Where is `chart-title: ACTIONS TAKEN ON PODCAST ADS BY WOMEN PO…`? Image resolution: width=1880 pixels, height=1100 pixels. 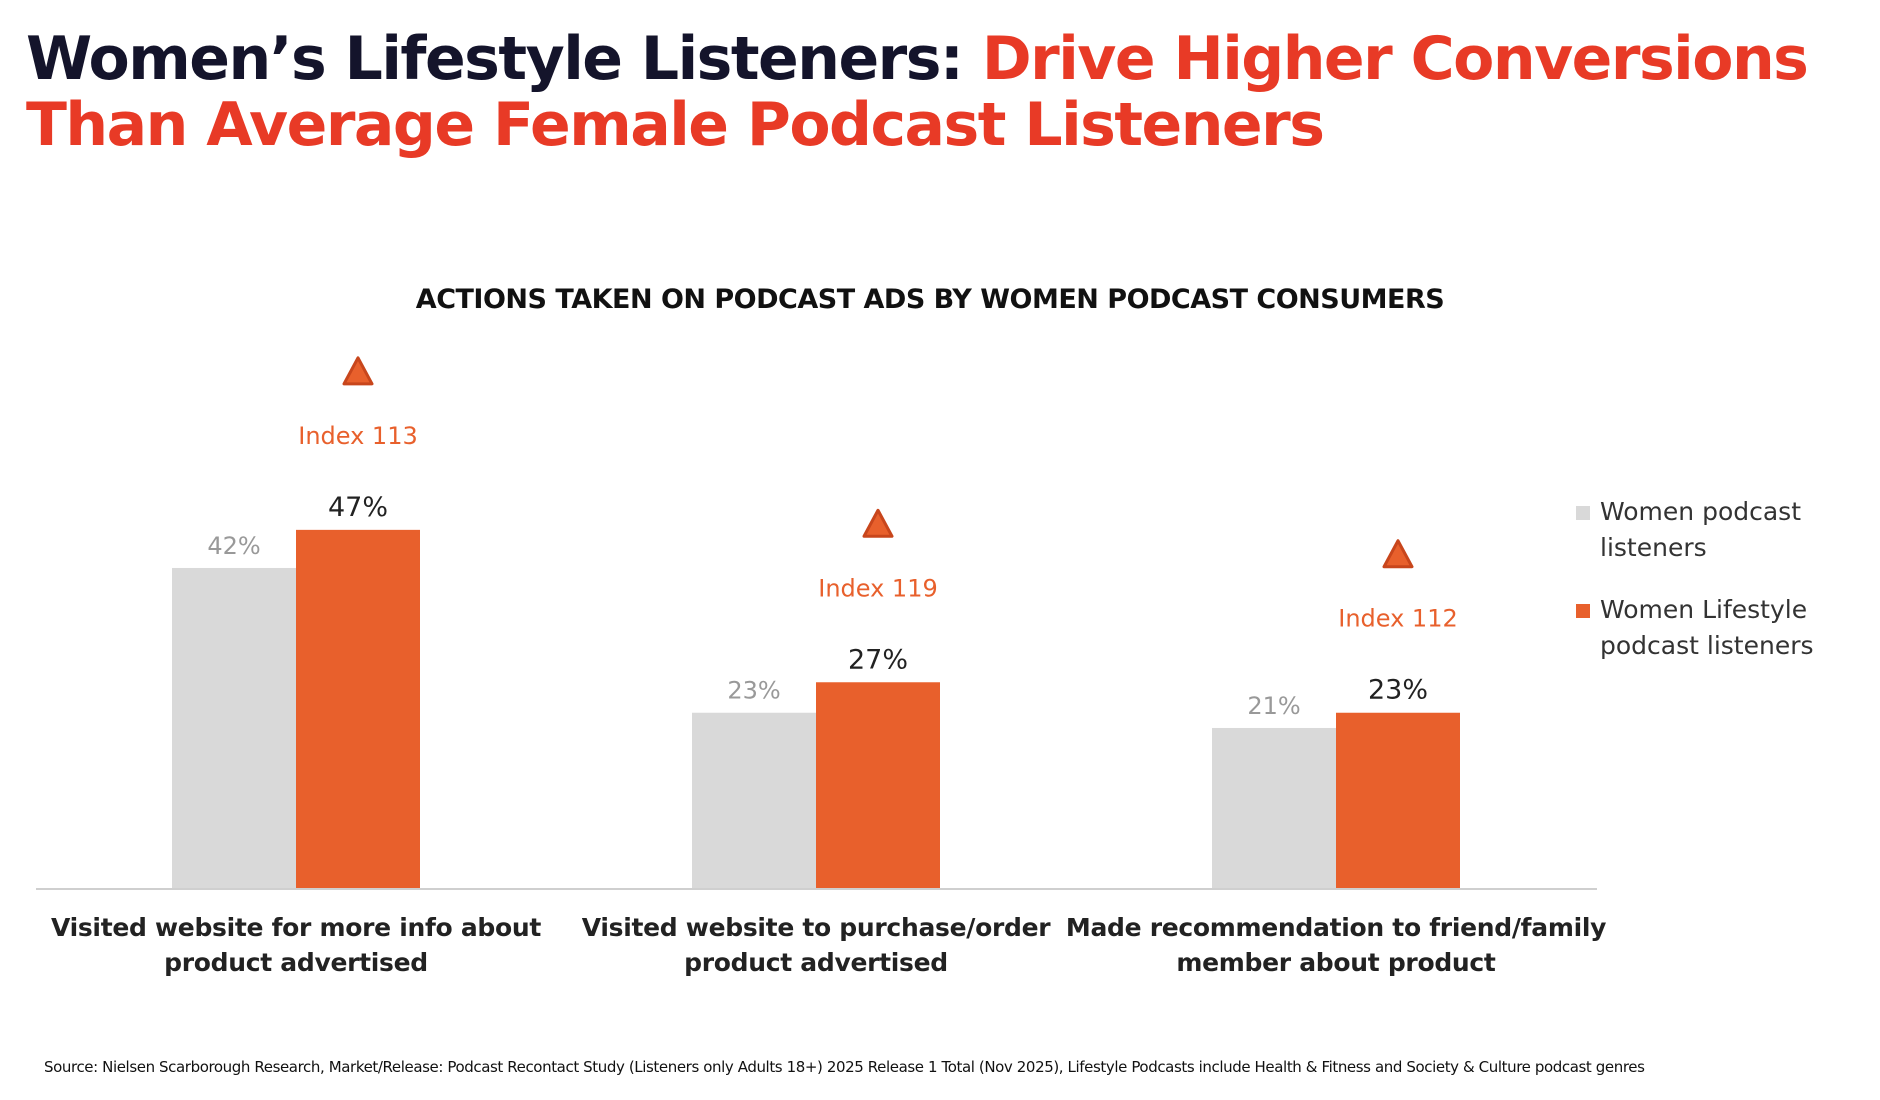 chart-title: ACTIONS TAKEN ON PODCAST ADS BY WOMEN PO… is located at coordinates (930, 299).